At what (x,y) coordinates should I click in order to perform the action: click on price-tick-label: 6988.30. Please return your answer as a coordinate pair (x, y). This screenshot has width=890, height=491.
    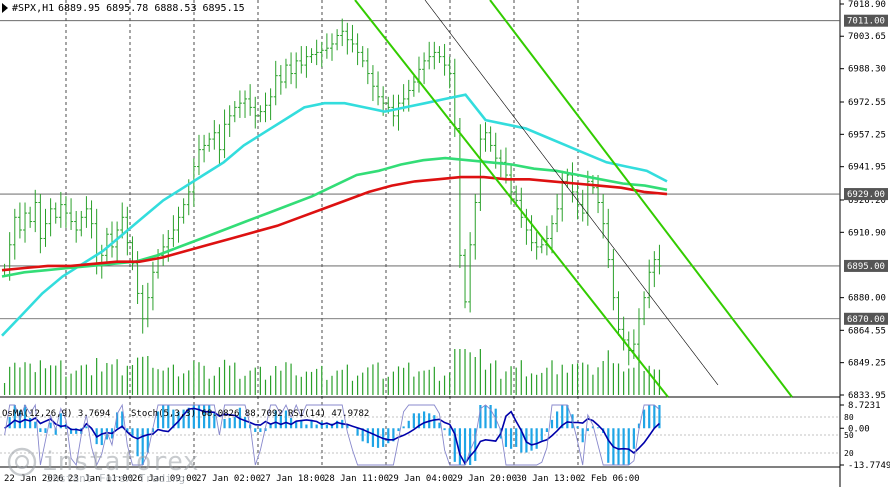
    Looking at the image, I should click on (867, 70).